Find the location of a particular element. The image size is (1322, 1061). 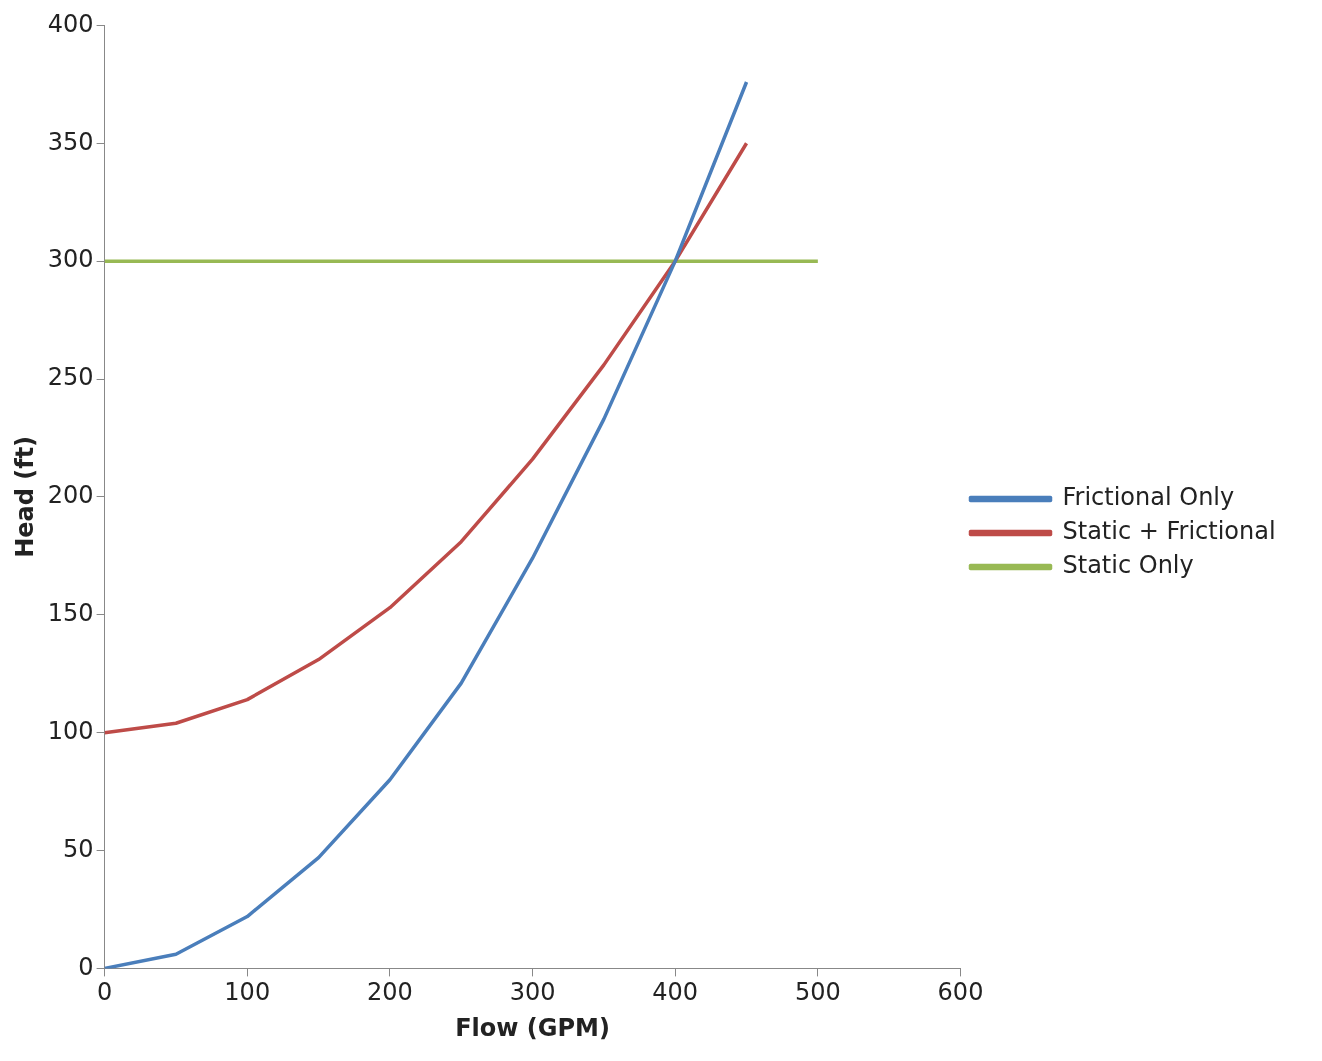

y-tick-label: 400 is located at coordinates (70, 23).